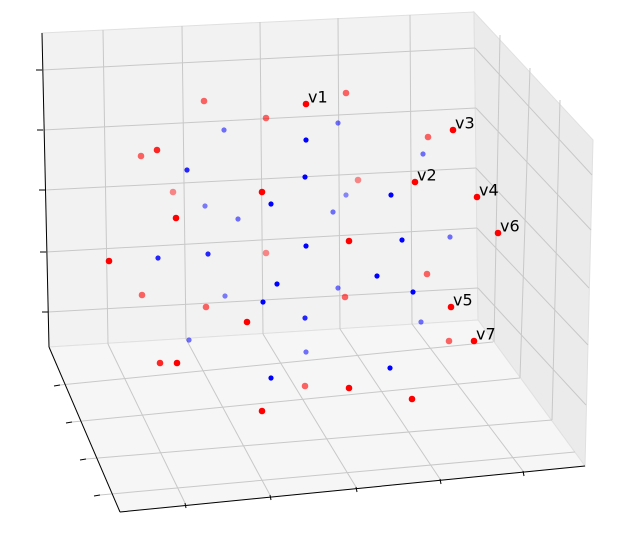  Describe the element at coordinates (427, 175) in the screenshot. I see `annotation: v2` at that location.